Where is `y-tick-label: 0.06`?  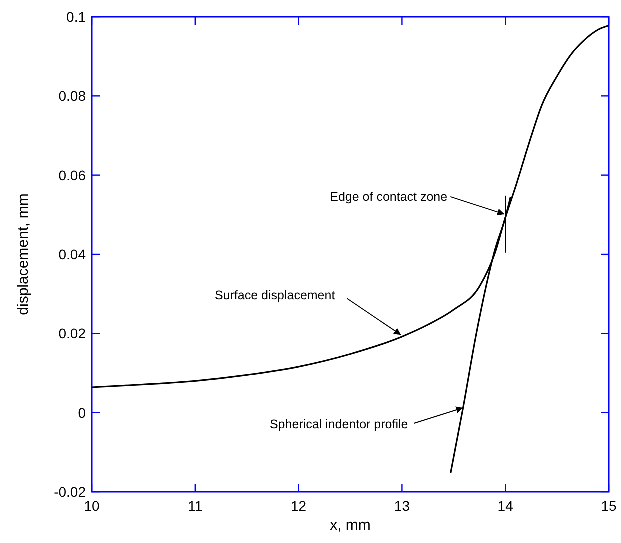 y-tick-label: 0.06 is located at coordinates (72, 175).